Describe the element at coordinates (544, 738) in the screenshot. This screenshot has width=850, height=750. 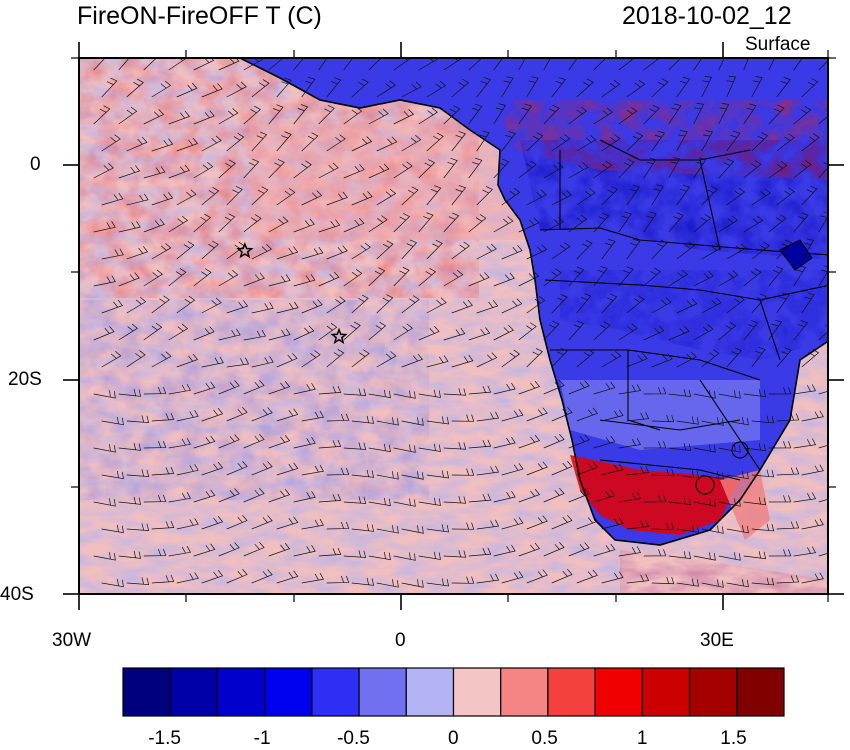
I see `colorbar-label: 0.5` at that location.